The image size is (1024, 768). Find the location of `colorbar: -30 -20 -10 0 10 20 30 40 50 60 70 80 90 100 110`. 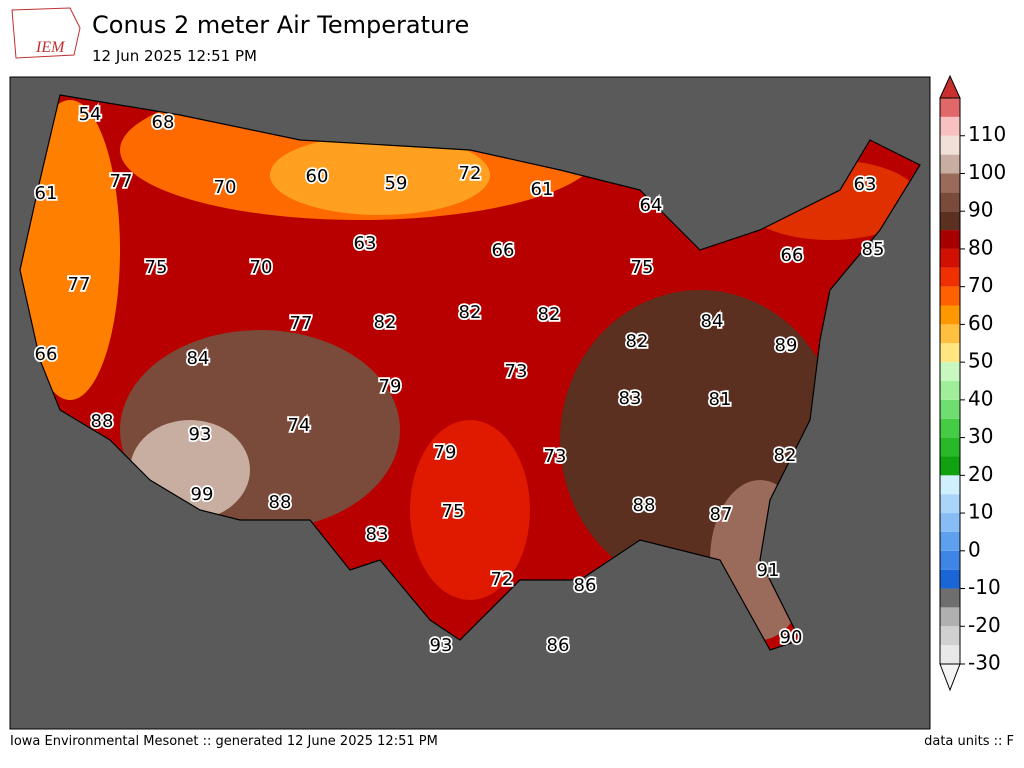

colorbar: -30 -20 -10 0 10 20 30 40 50 60 70 80 90 100 110 is located at coordinates (972, 383).